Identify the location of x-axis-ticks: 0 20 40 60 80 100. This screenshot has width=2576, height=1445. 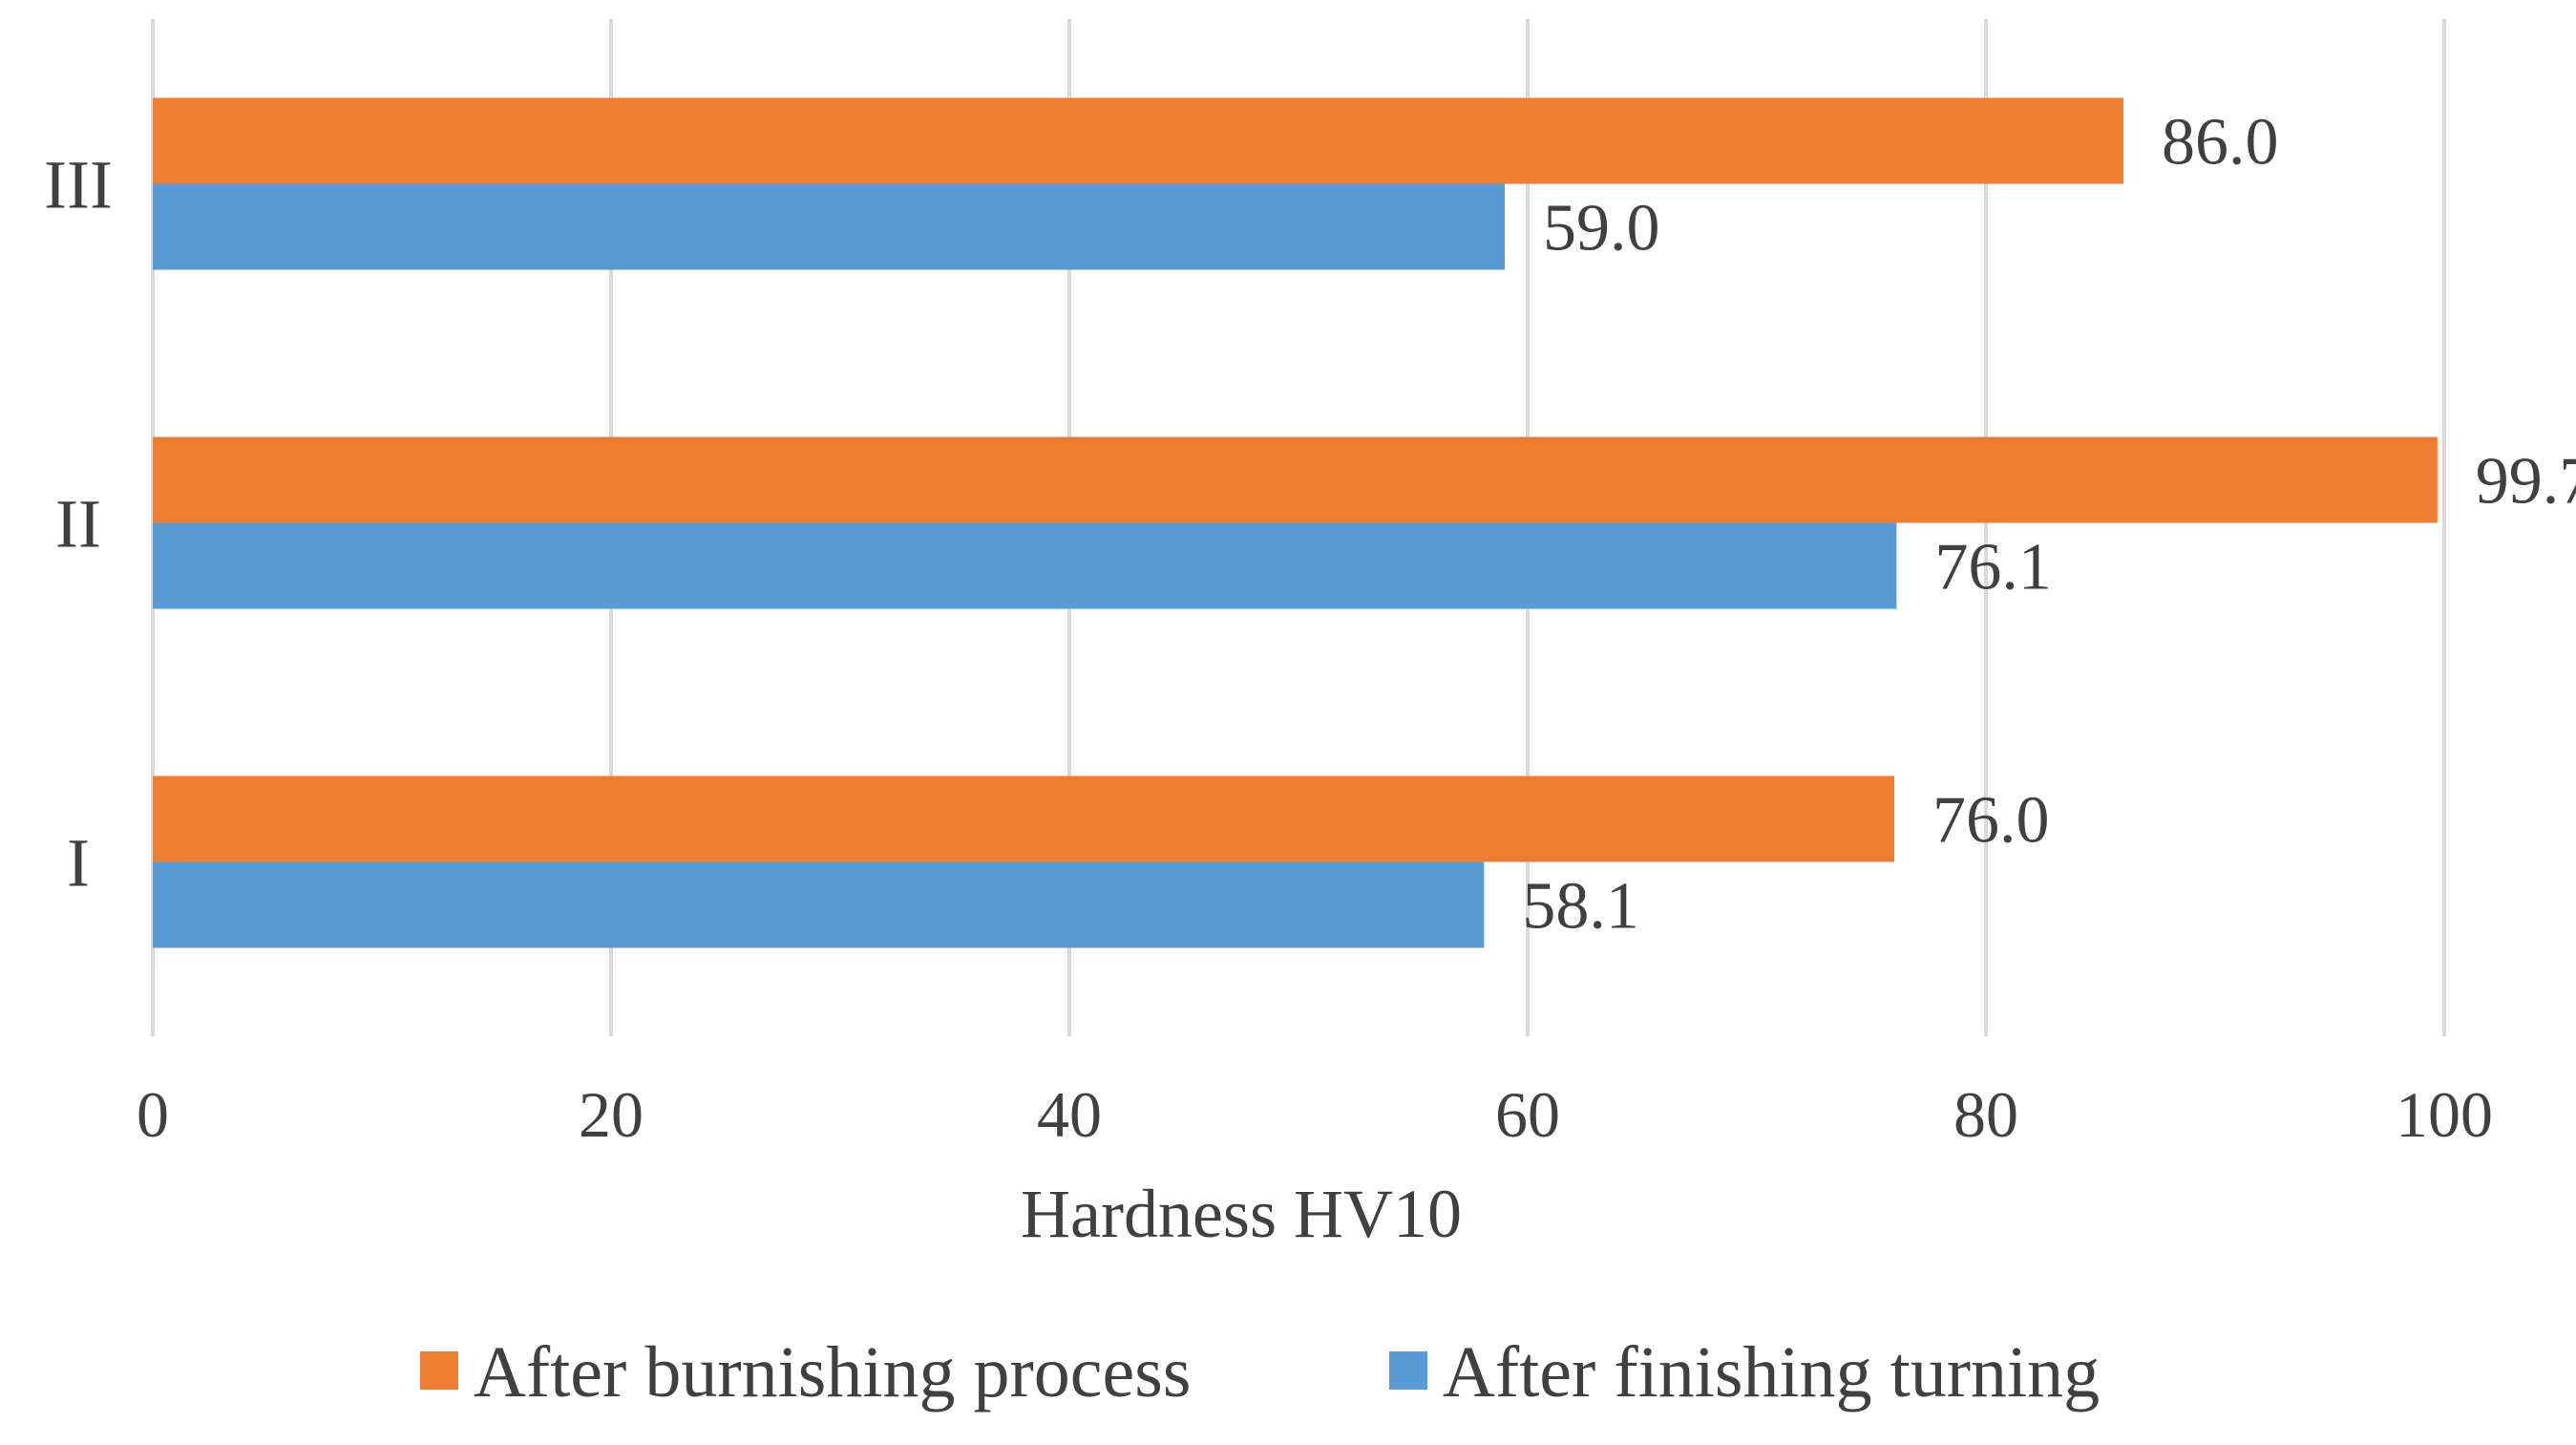
(1315, 1114).